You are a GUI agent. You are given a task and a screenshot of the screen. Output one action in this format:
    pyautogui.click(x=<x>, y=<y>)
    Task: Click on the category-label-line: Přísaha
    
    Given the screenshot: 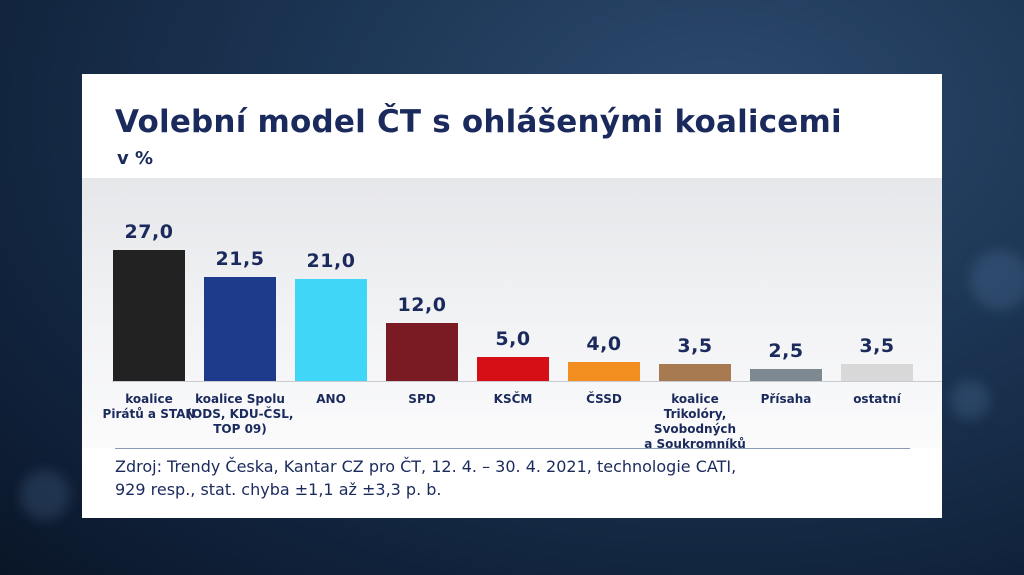 What is the action you would take?
    pyautogui.click(x=786, y=399)
    